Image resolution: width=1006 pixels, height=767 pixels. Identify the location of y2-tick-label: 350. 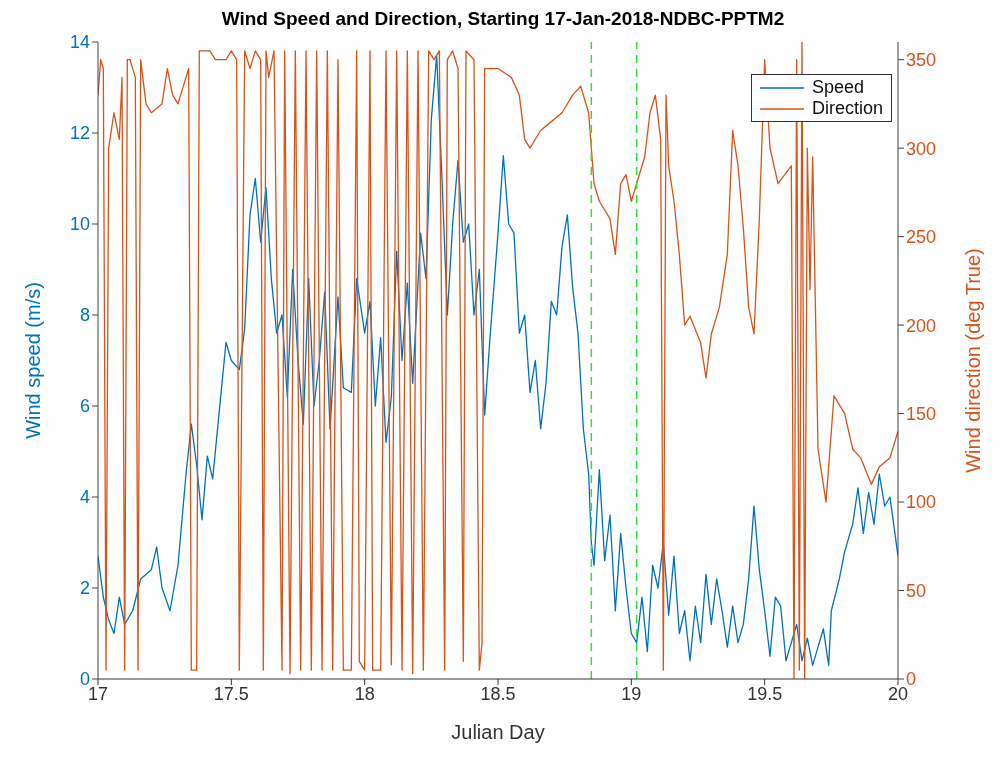
(921, 60).